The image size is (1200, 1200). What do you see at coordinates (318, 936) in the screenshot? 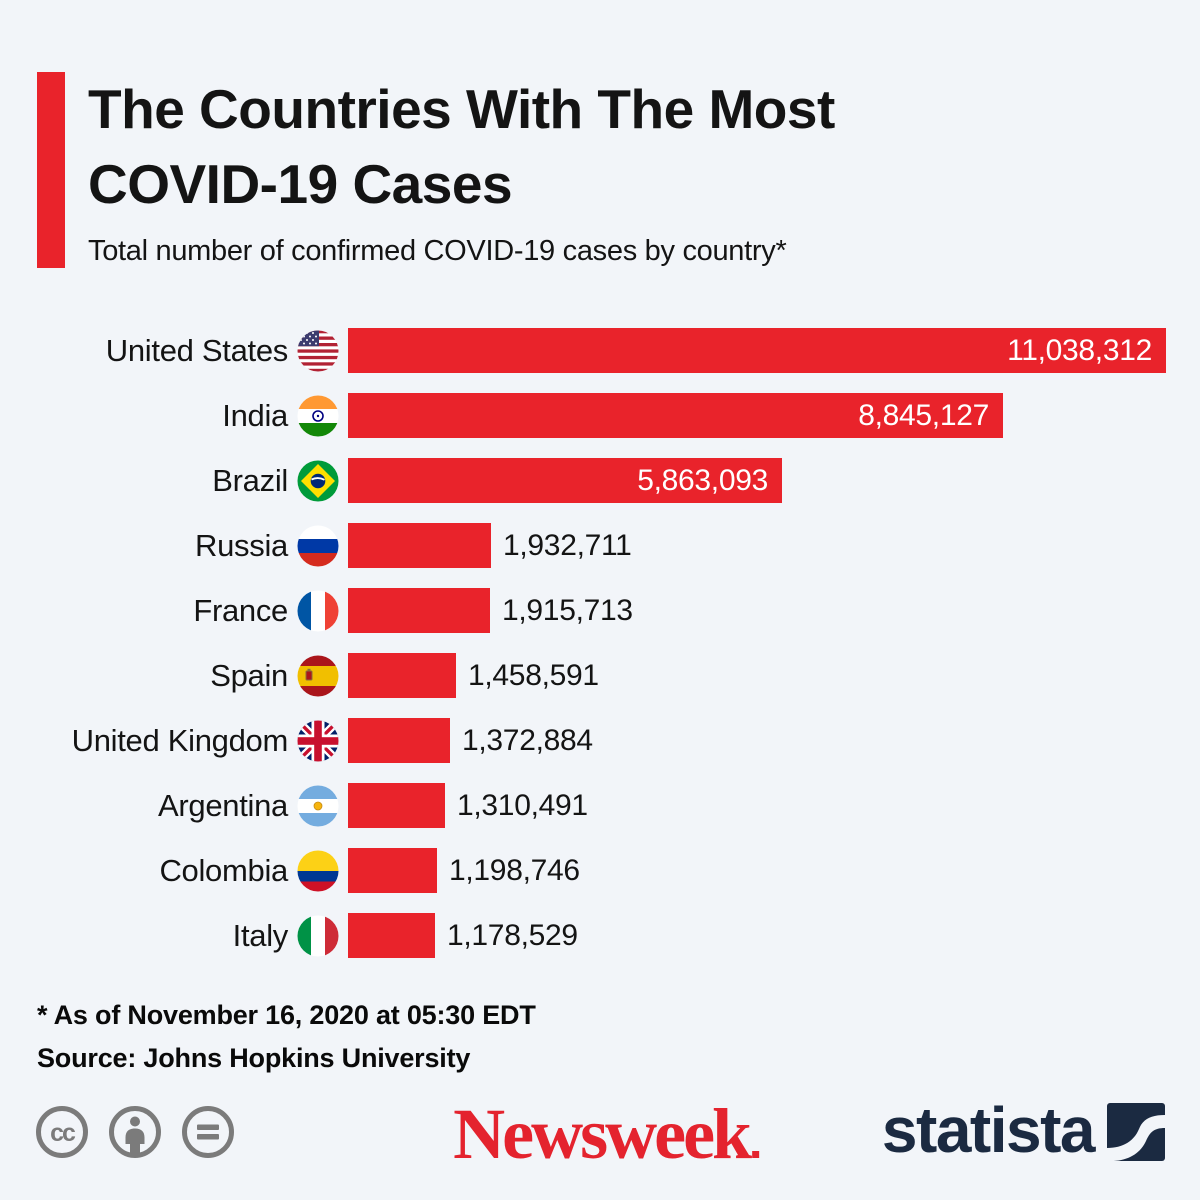
I see `flag-italy-icon` at bounding box center [318, 936].